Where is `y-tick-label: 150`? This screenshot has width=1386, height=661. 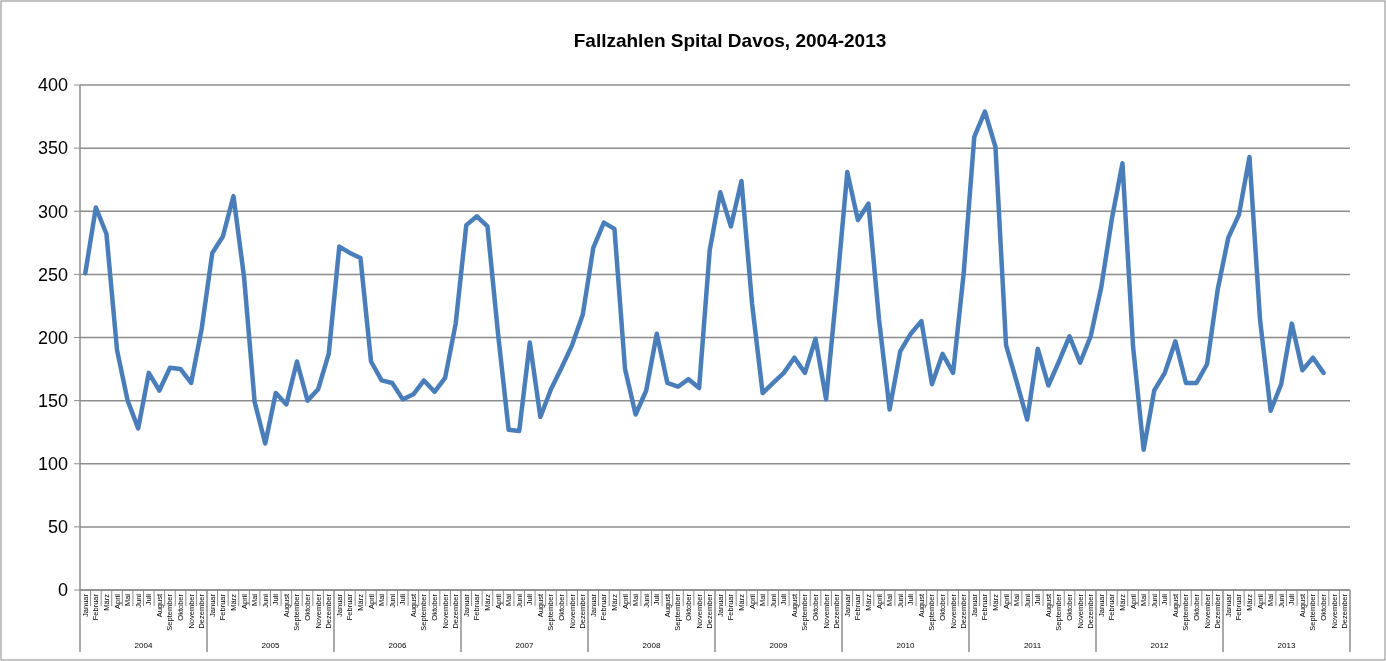 y-tick-label: 150 is located at coordinates (52, 400).